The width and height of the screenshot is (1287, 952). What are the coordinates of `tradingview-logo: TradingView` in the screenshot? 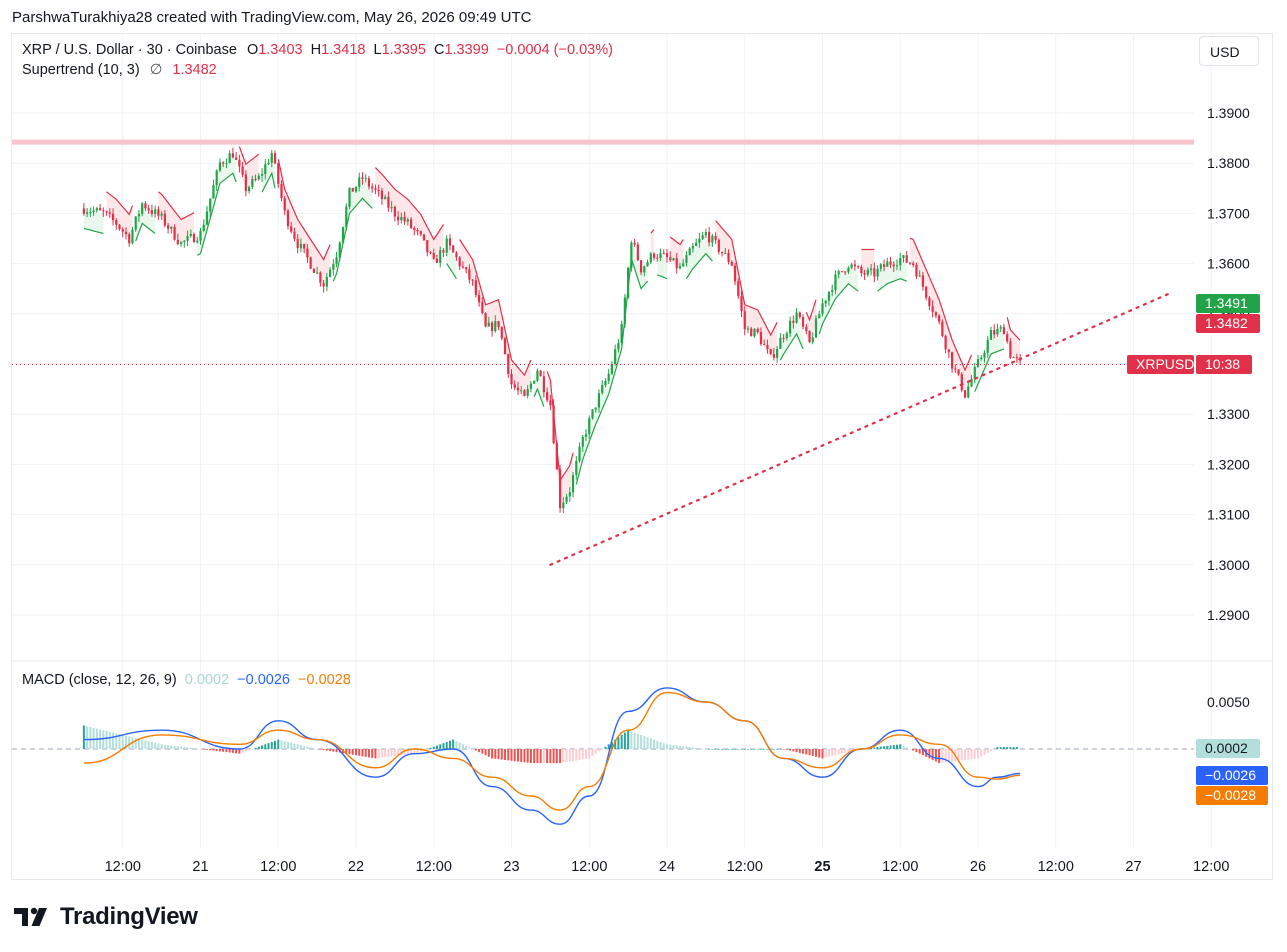 It's located at (106, 917).